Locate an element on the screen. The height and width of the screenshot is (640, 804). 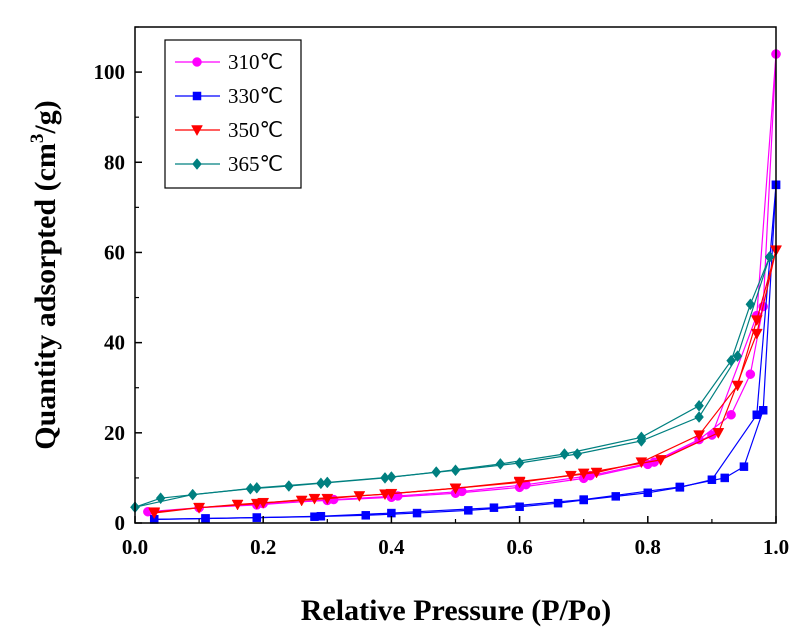
y-axis-title-superscript: 3 is located at coordinates (37, 139).